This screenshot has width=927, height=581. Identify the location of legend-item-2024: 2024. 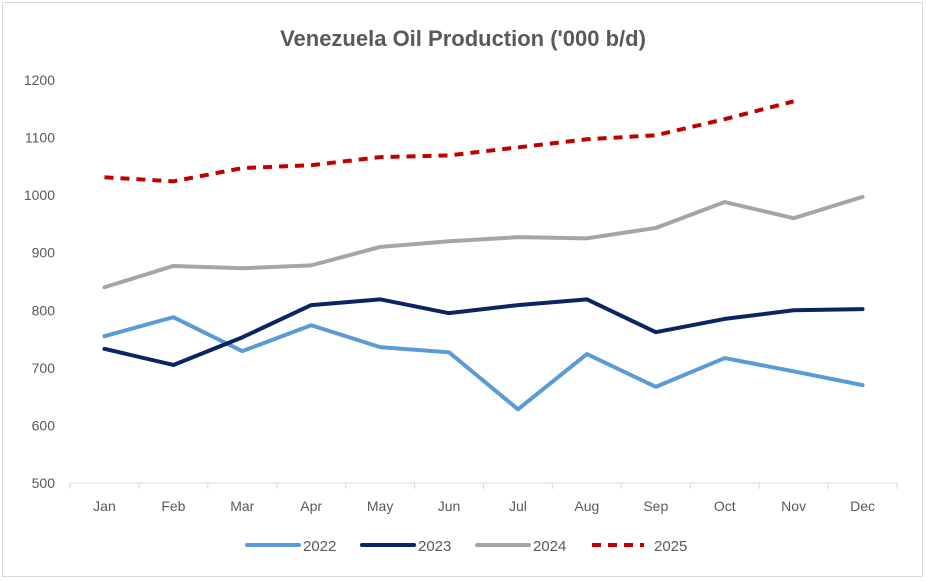
(520, 546).